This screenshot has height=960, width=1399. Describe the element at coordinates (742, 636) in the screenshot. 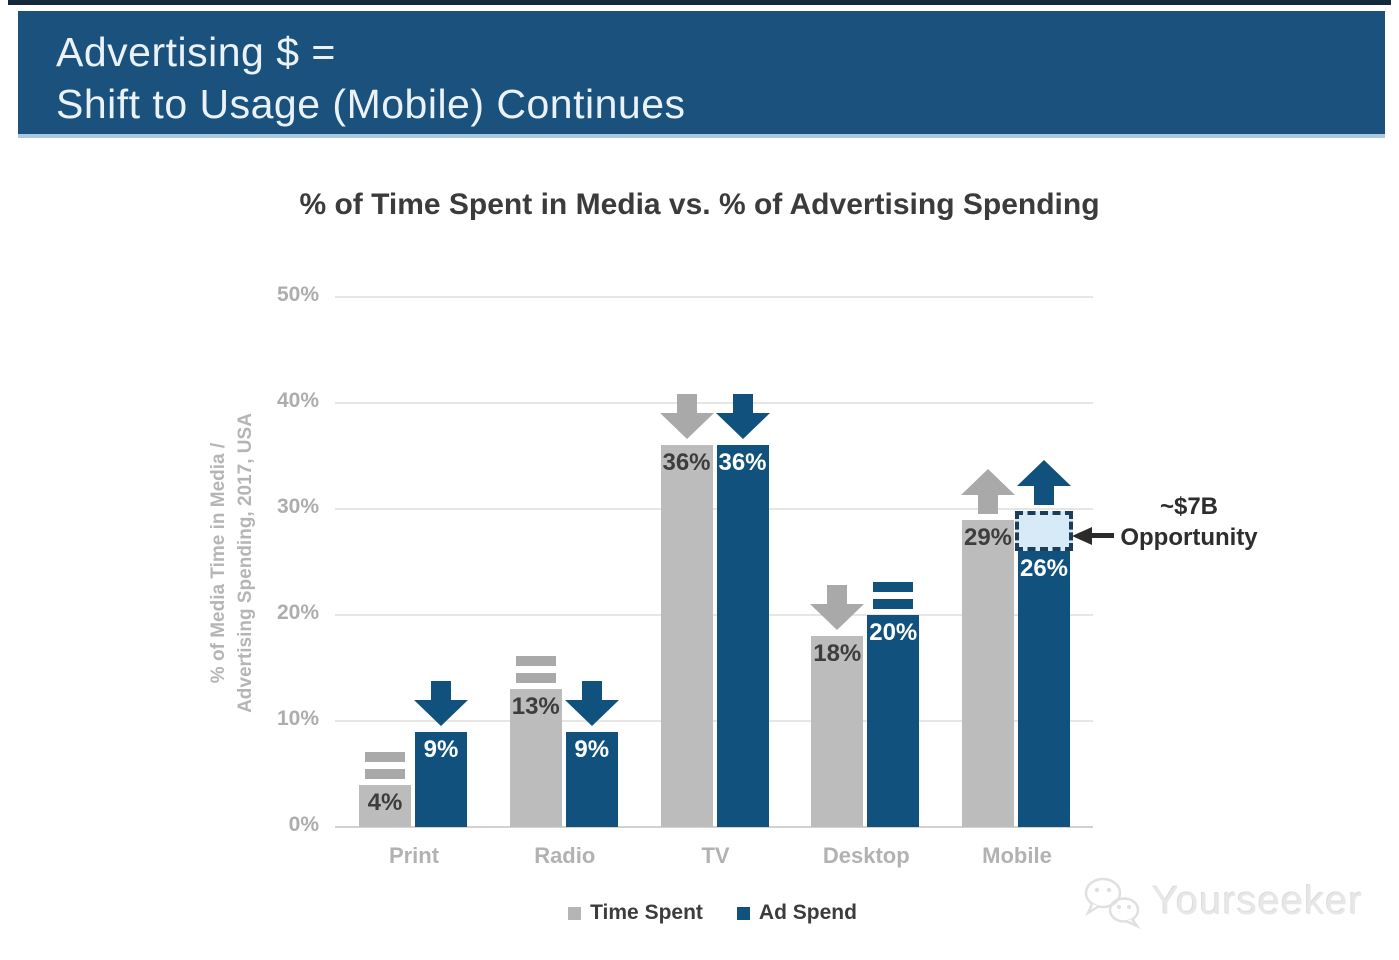

I see `ad-spend-bar-tv: 36%` at that location.